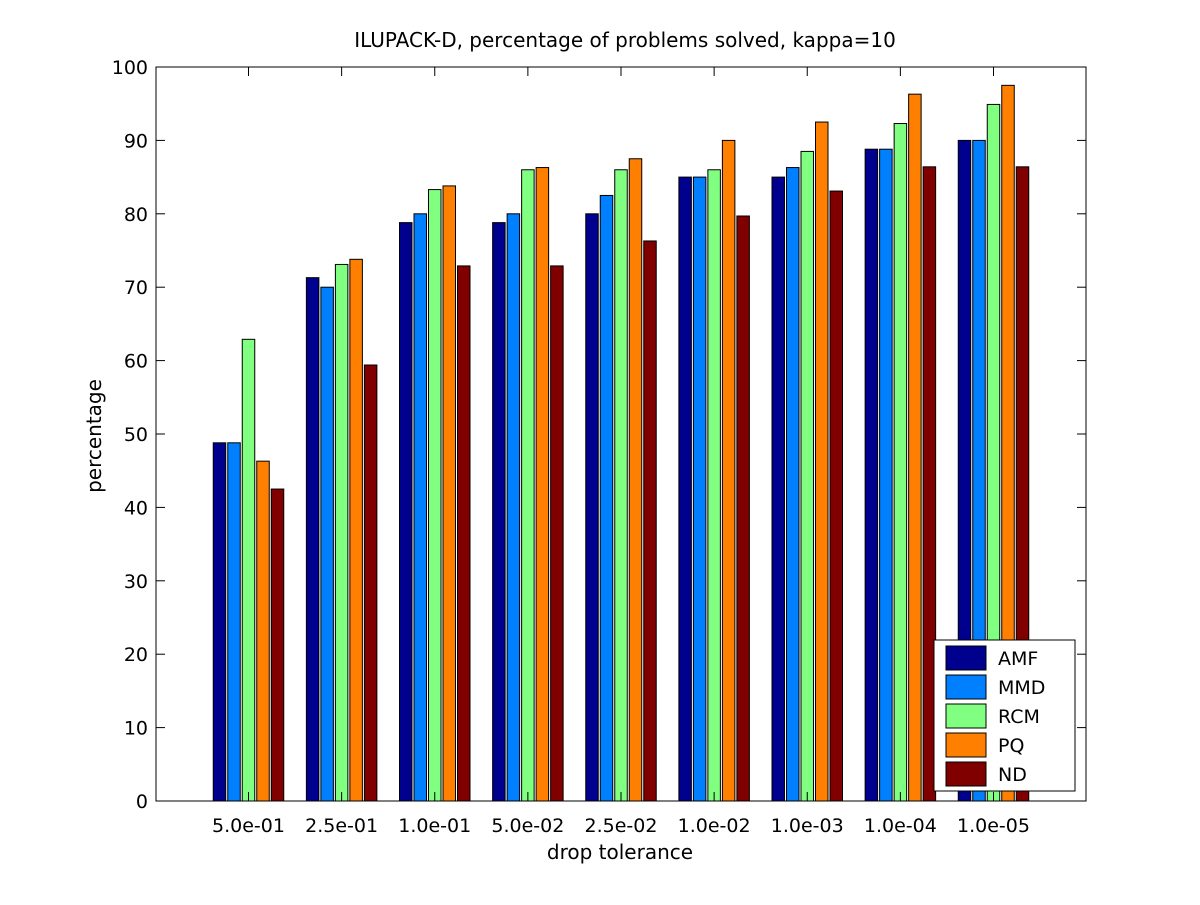 This screenshot has height=905, width=1200. I want to click on legend: AMF MMD RCM PQ ND, so click(1004, 715).